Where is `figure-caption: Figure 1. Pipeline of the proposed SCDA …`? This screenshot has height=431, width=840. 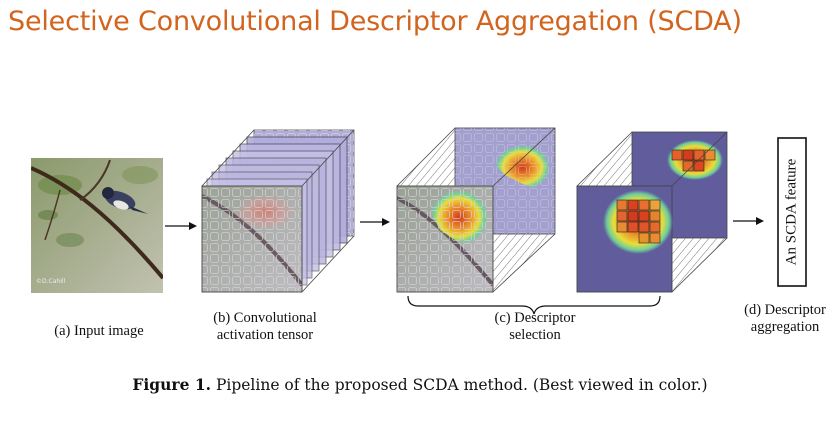 figure-caption: Figure 1. Pipeline of the proposed SCDA … is located at coordinates (420, 384).